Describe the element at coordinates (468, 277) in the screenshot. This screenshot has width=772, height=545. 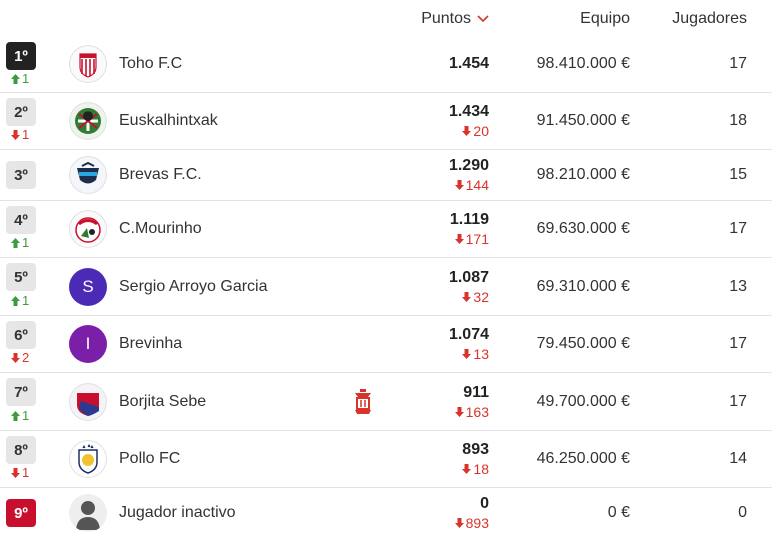
I see `points-value: 1.087` at that location.